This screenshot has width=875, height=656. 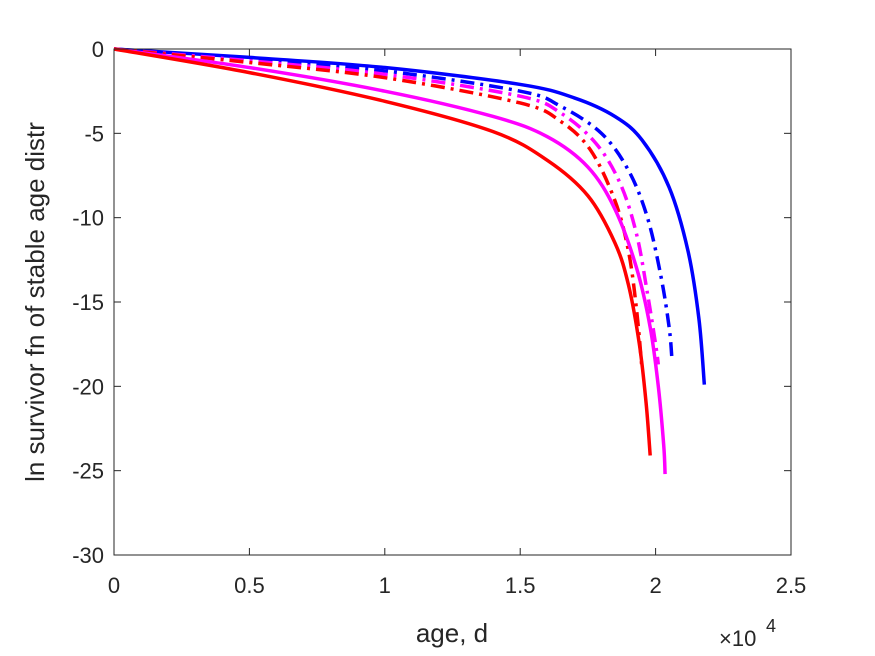 I want to click on y-tick-label: -10, so click(x=88, y=218).